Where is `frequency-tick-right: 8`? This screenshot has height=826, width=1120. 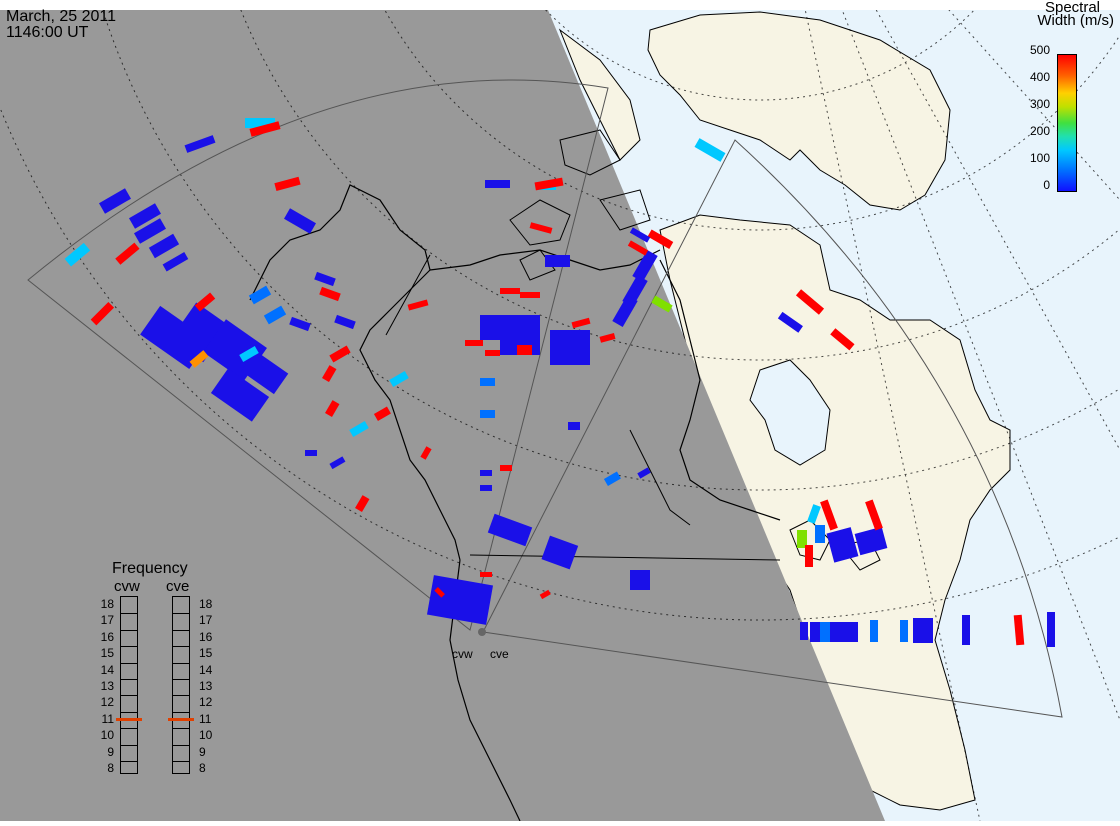
frequency-tick-right: 8 is located at coordinates (202, 768).